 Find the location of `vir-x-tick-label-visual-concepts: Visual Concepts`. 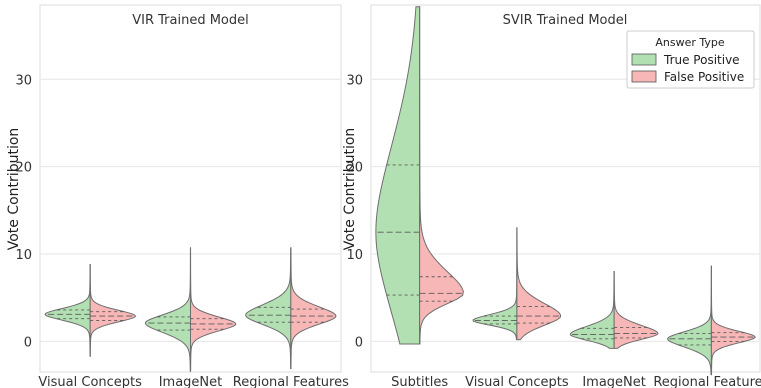

vir-x-tick-label-visual-concepts: Visual Concepts is located at coordinates (90, 381).